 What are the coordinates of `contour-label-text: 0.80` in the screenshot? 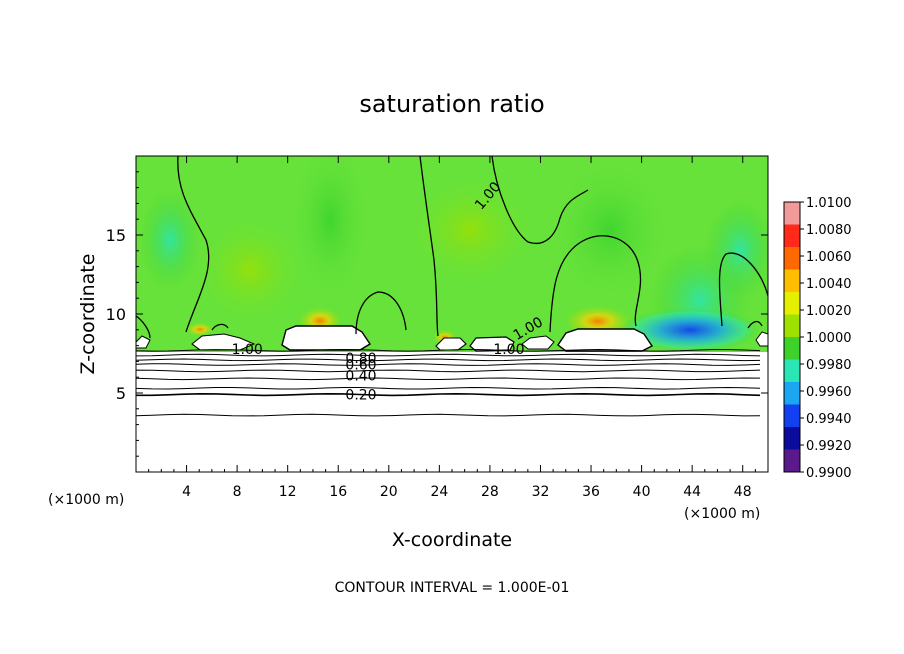 It's located at (360, 359).